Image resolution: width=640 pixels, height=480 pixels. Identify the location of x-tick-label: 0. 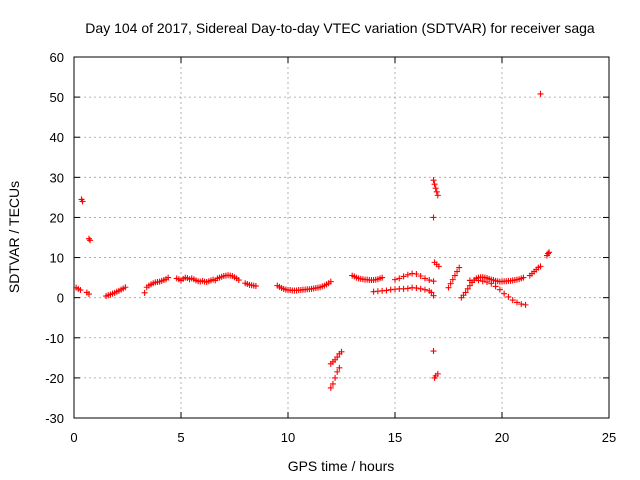
(73, 437).